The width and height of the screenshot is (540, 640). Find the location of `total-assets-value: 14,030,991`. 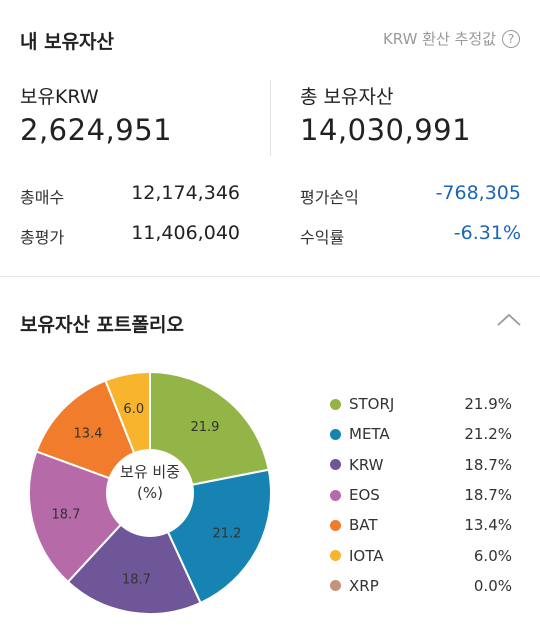

total-assets-value: 14,030,991 is located at coordinates (386, 130).